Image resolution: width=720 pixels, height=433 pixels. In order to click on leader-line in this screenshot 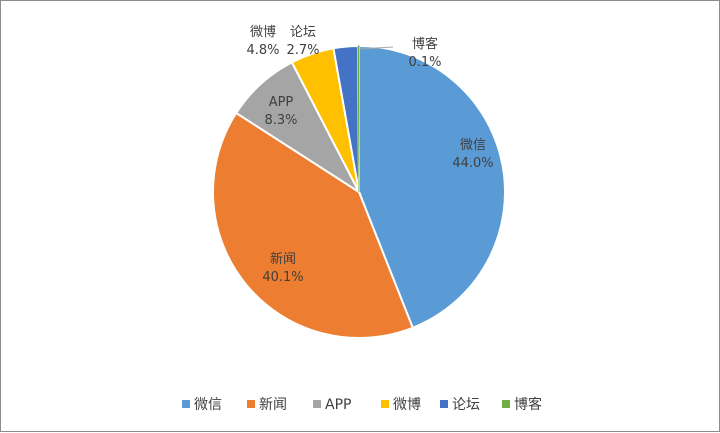, I will do `click(376, 48)`.